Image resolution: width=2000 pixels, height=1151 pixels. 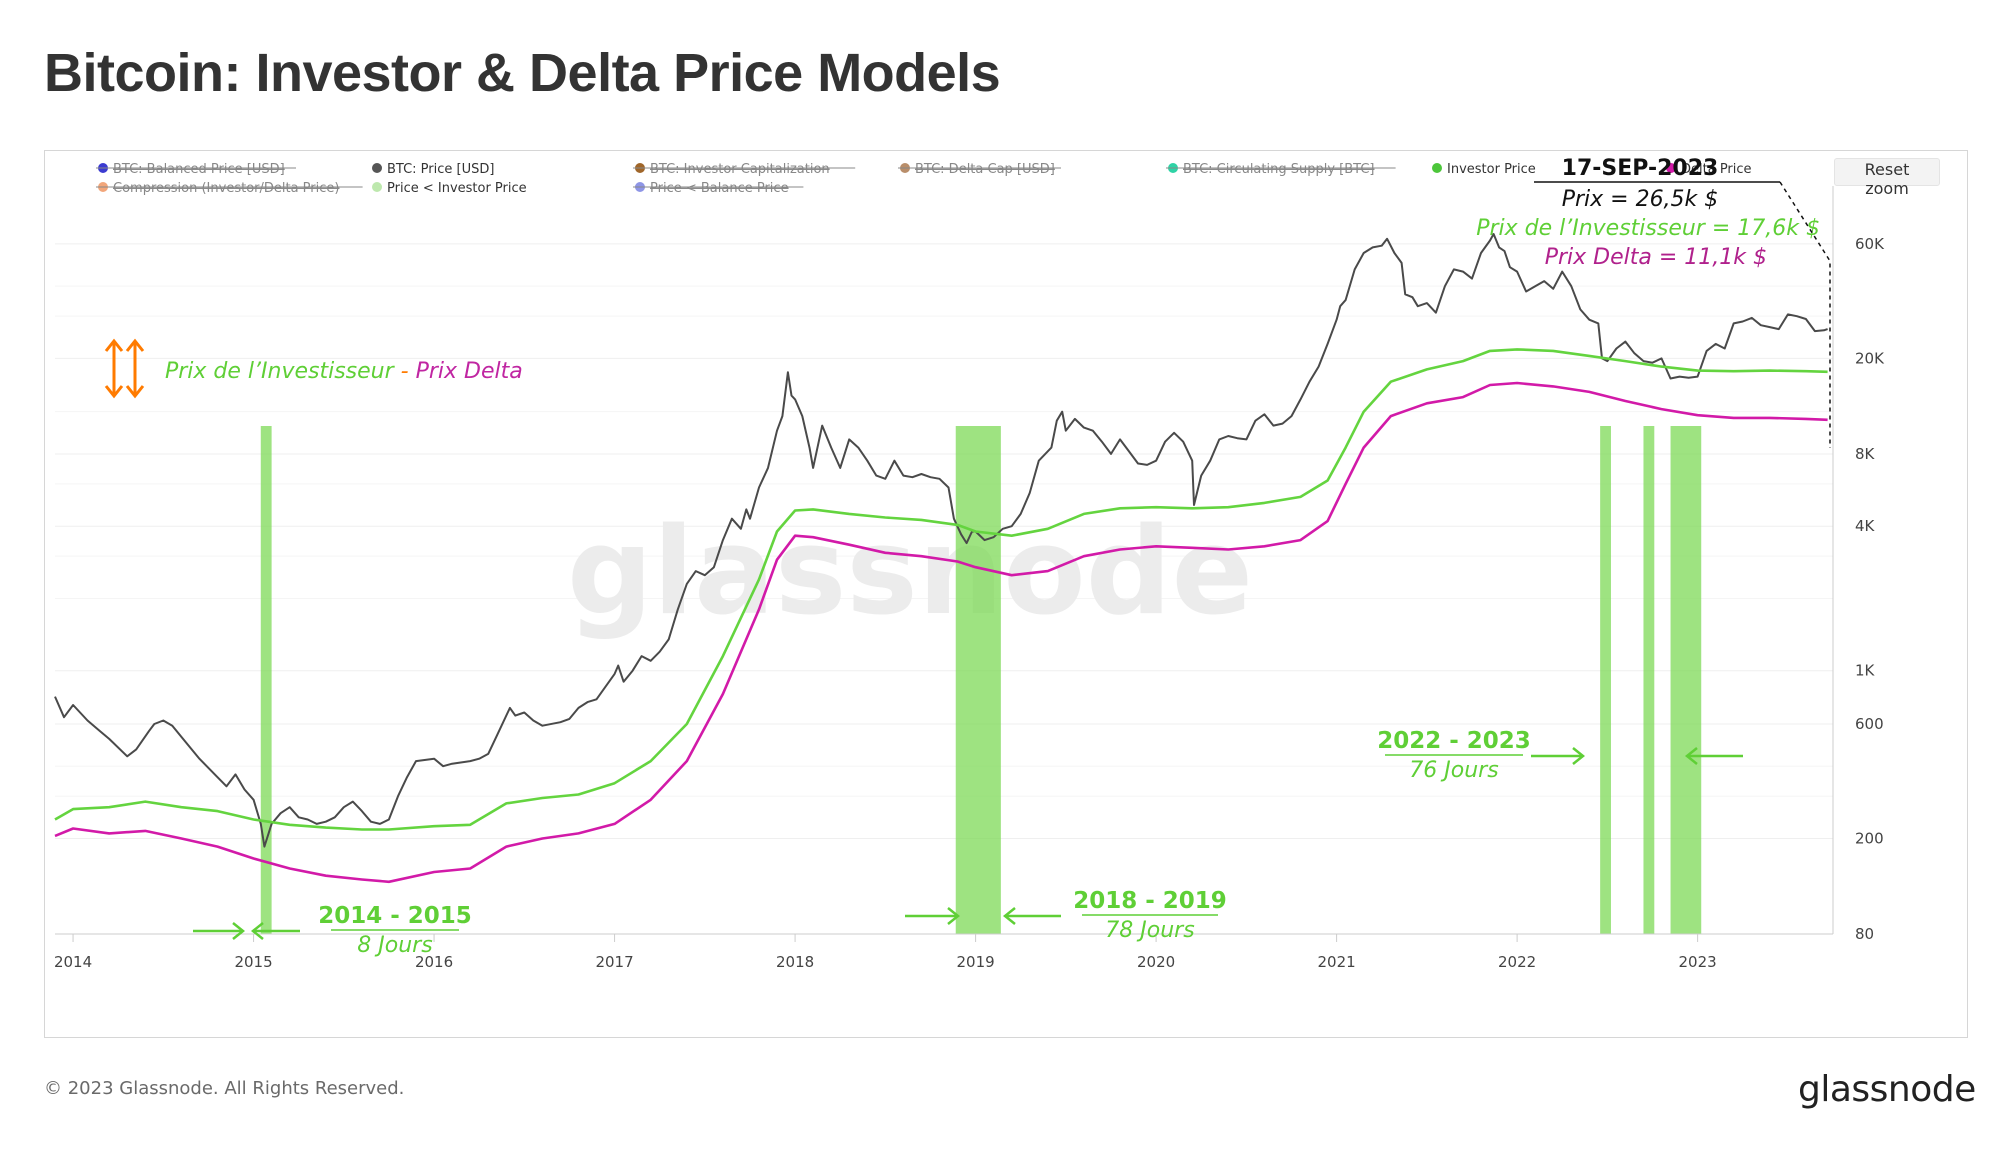 What do you see at coordinates (405, 371) in the screenshot?
I see `spread-label-dash: -` at bounding box center [405, 371].